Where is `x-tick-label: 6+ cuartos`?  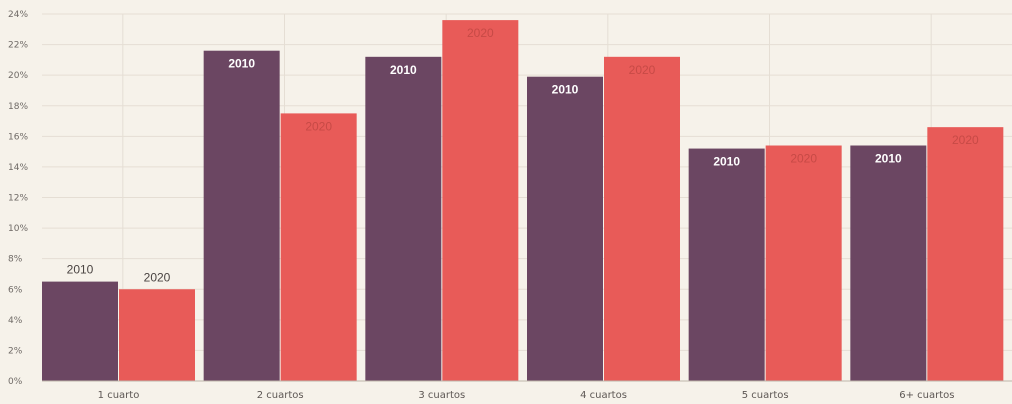 x-tick-label: 6+ cuartos is located at coordinates (926, 395).